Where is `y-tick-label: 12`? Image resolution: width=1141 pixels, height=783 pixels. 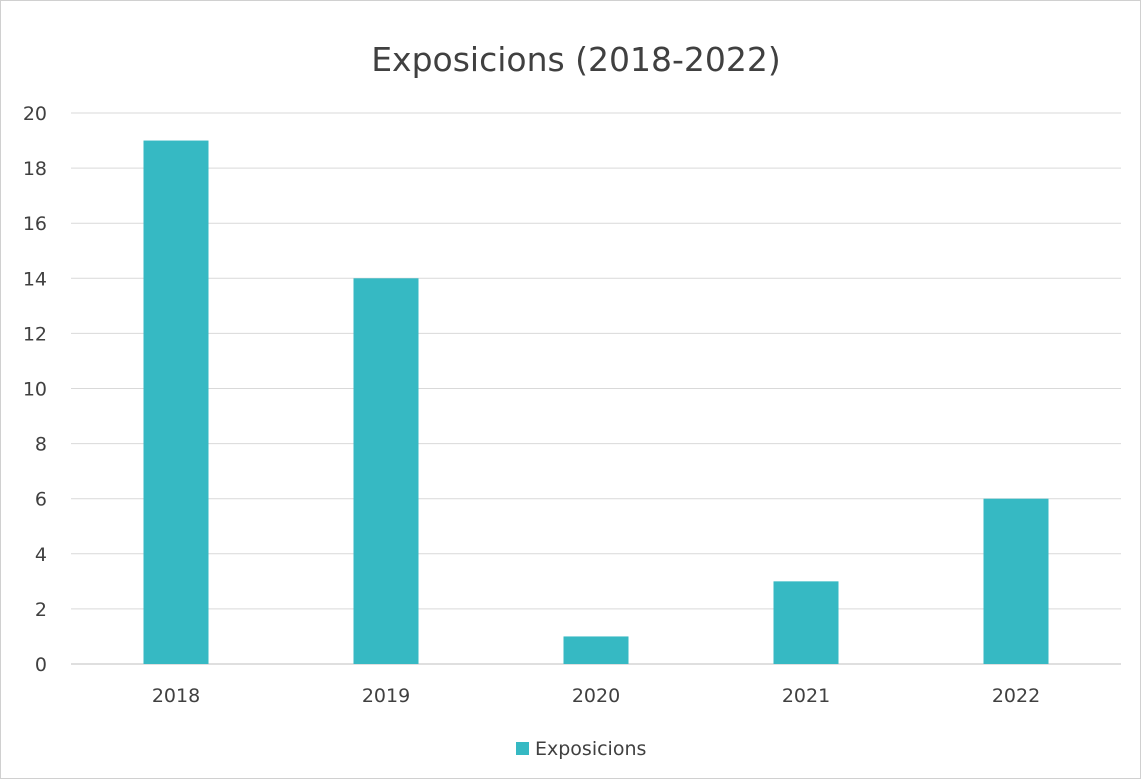 y-tick-label: 12 is located at coordinates (35, 334).